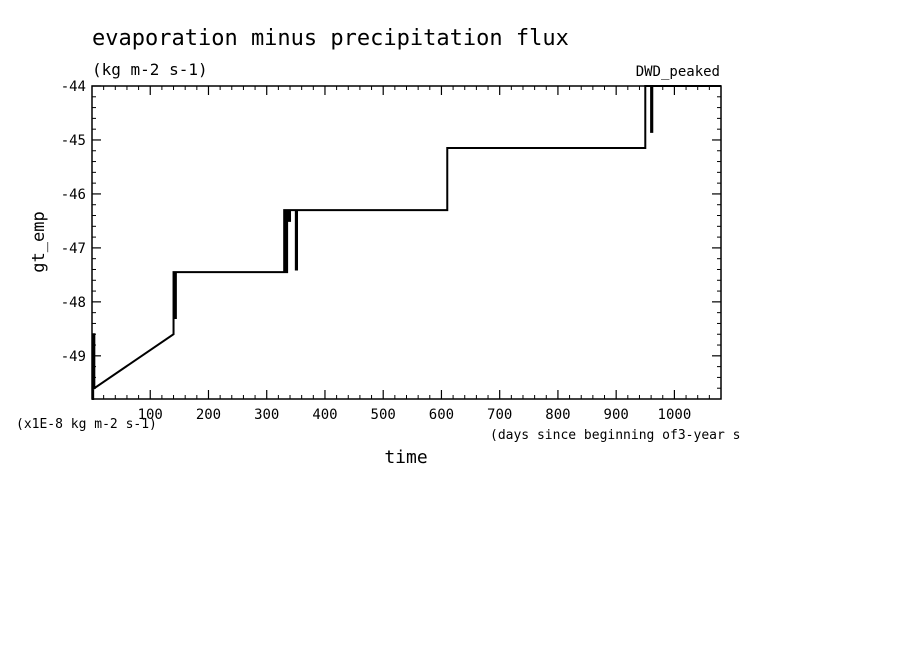 This screenshot has width=904, height=654. What do you see at coordinates (616, 415) in the screenshot?
I see `x-tick-label: 900` at bounding box center [616, 415].